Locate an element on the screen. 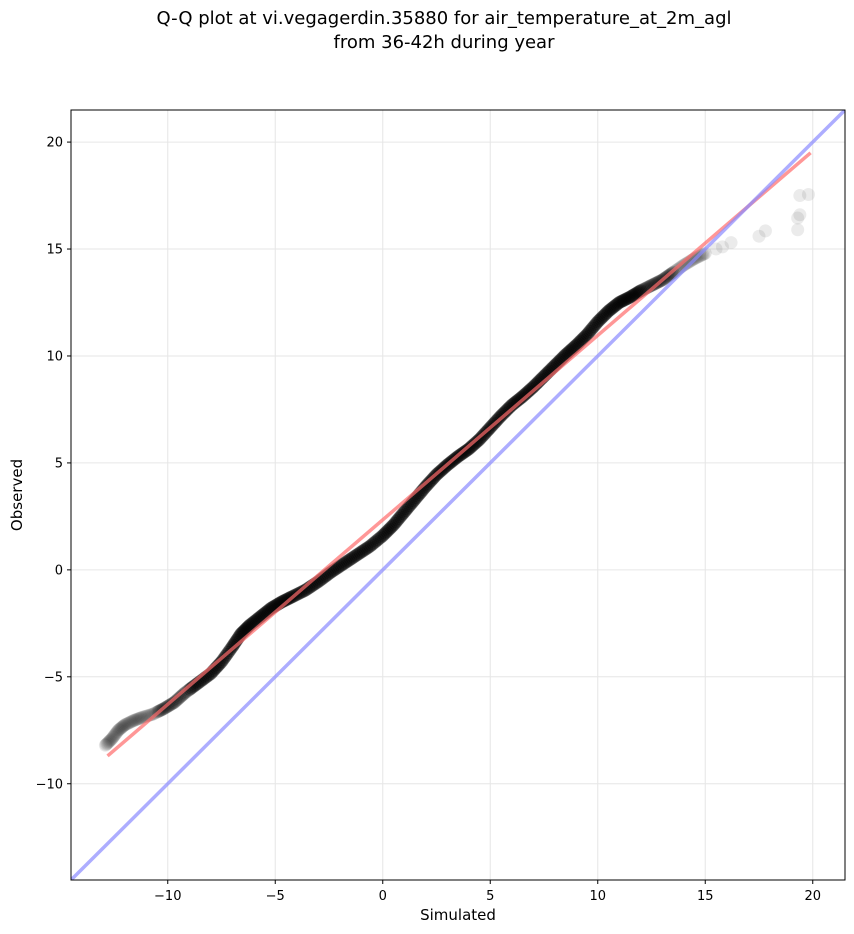  x-axis-label: Simulated is located at coordinates (458, 915).